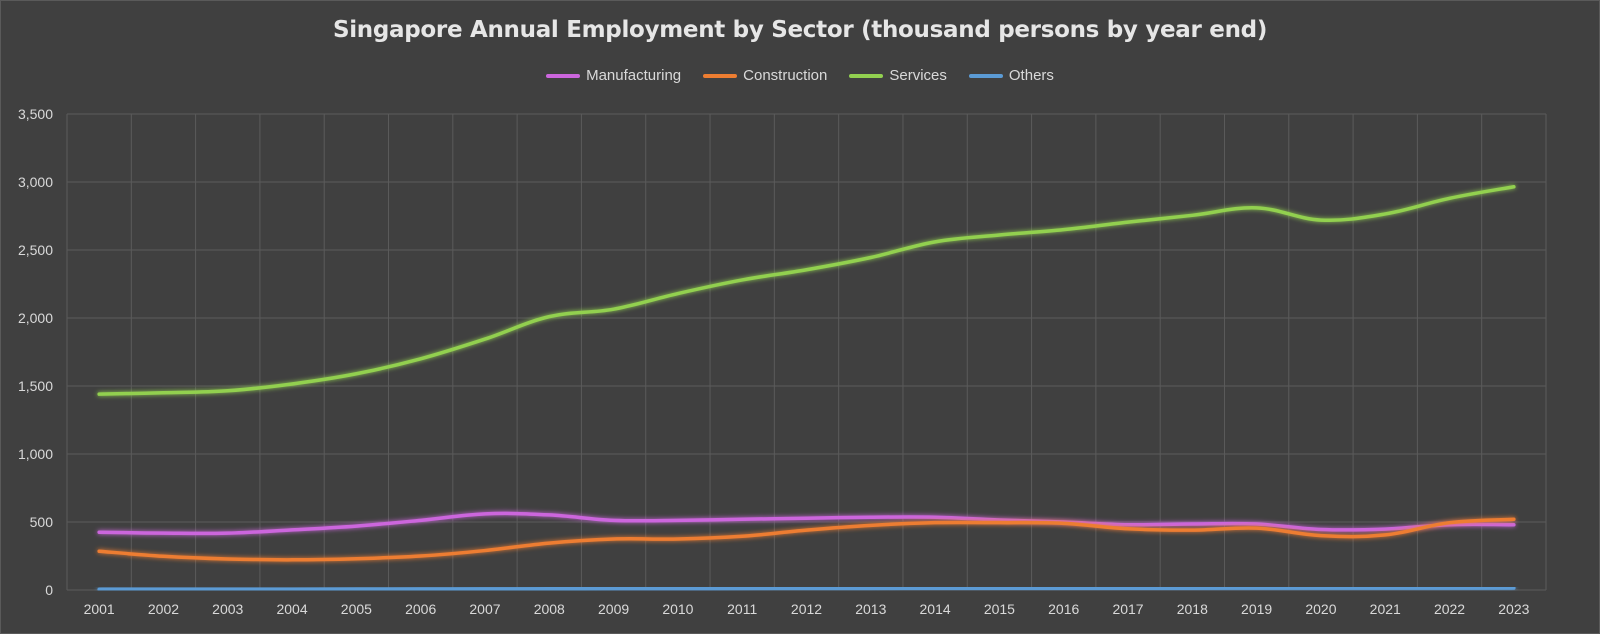 This screenshot has width=1600, height=634. What do you see at coordinates (1320, 609) in the screenshot?
I see `x-tick-label: 2020` at bounding box center [1320, 609].